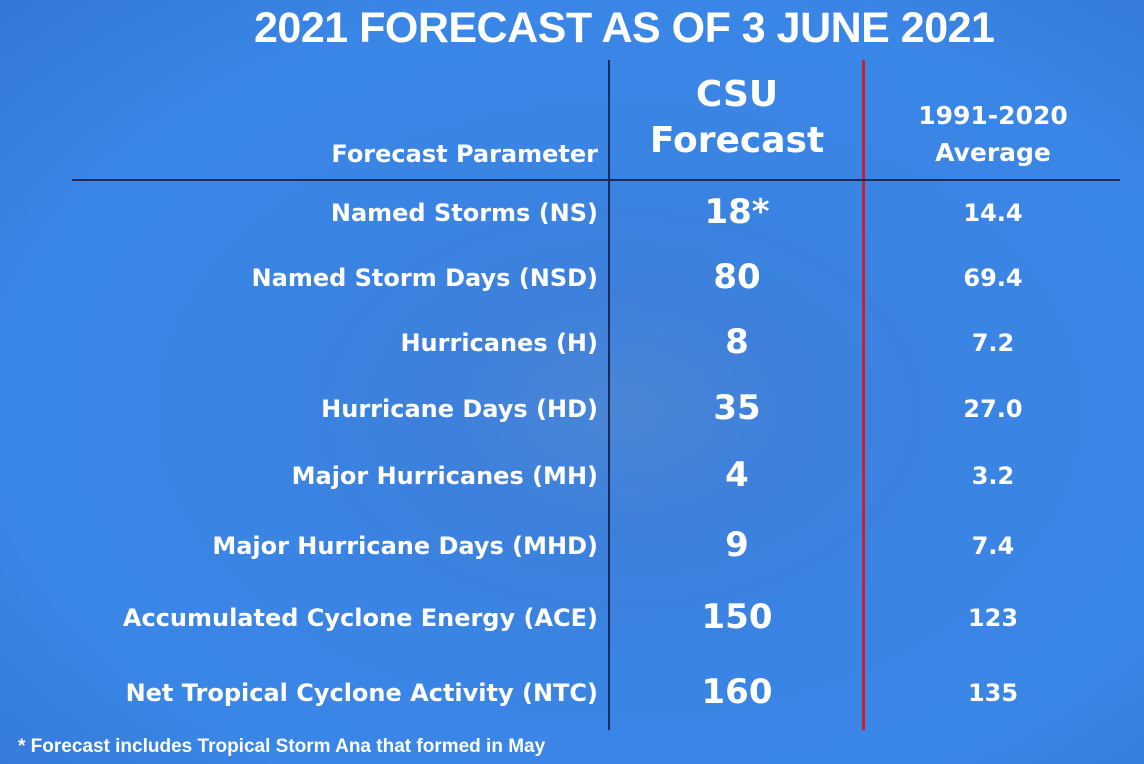 The width and height of the screenshot is (1144, 764). What do you see at coordinates (444, 476) in the screenshot?
I see `param-cell: Major Hurricanes (MH)` at bounding box center [444, 476].